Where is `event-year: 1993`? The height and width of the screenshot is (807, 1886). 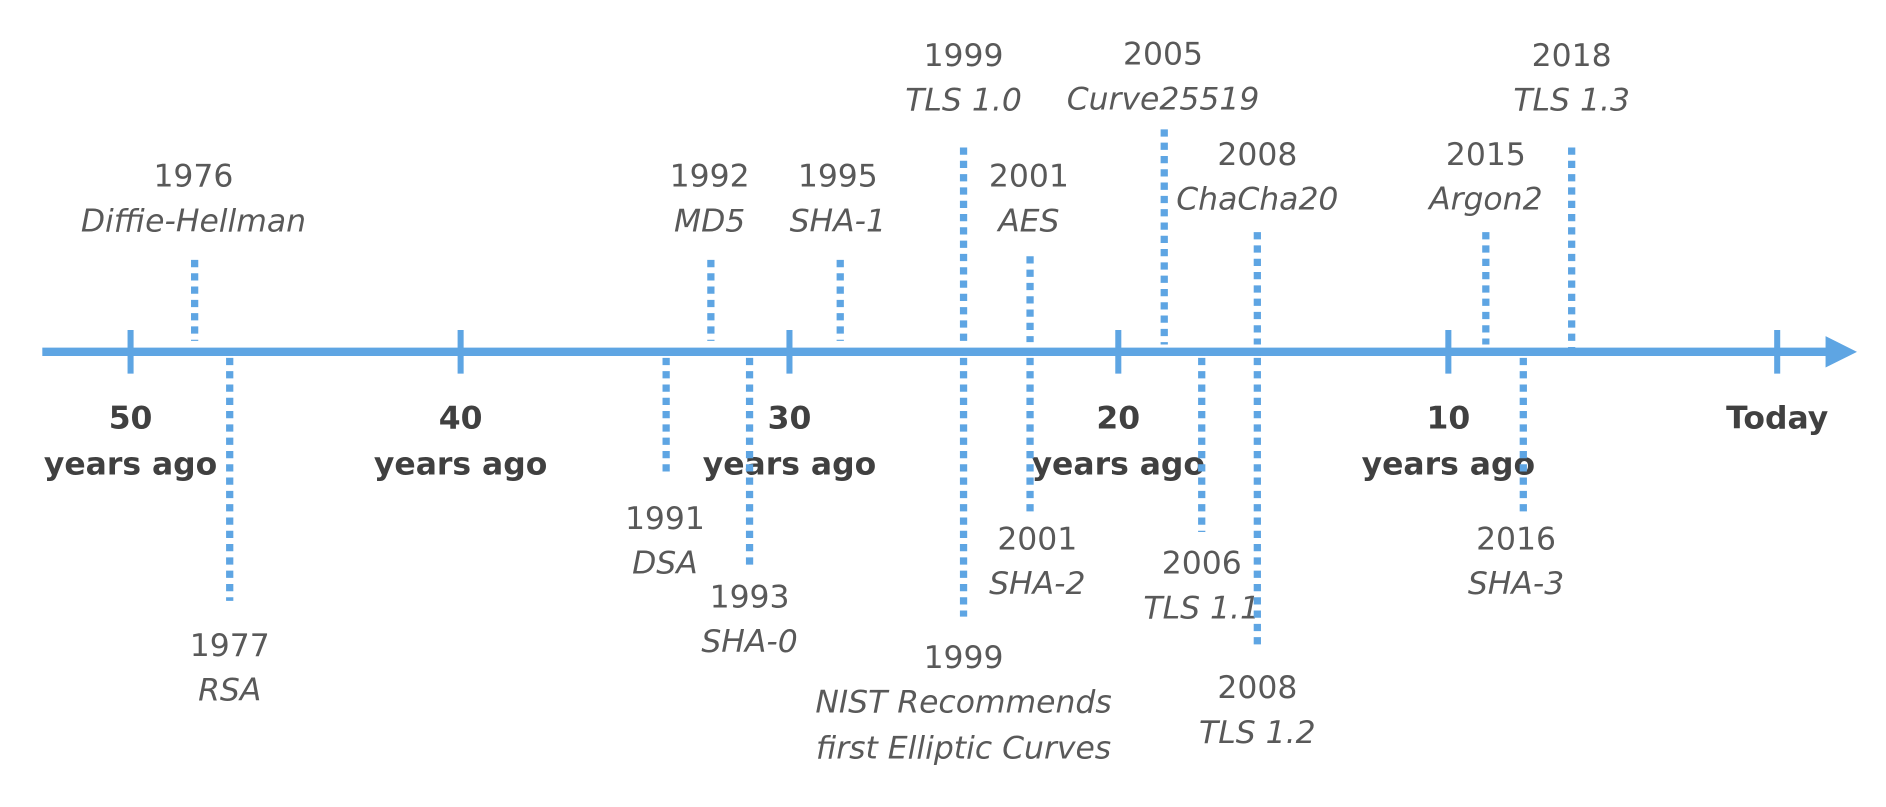 event-year: 1993 is located at coordinates (750, 597).